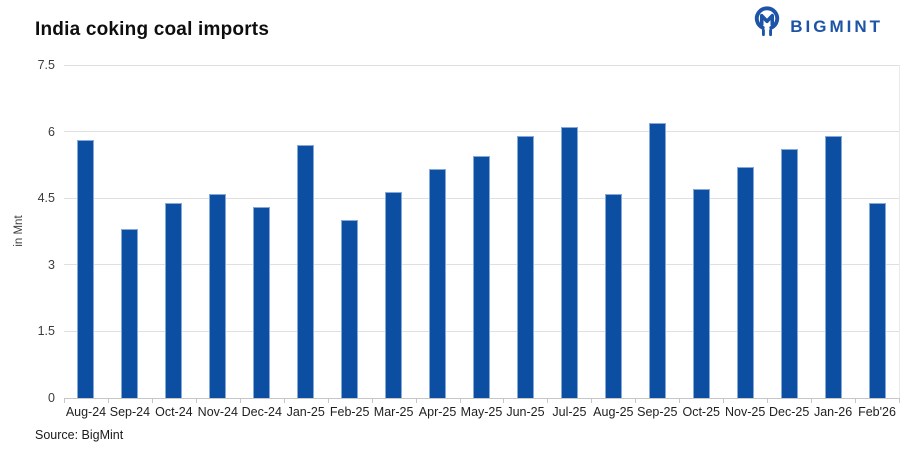 This screenshot has height=453, width=907. What do you see at coordinates (481, 412) in the screenshot?
I see `x-tick-label: May-25` at bounding box center [481, 412].